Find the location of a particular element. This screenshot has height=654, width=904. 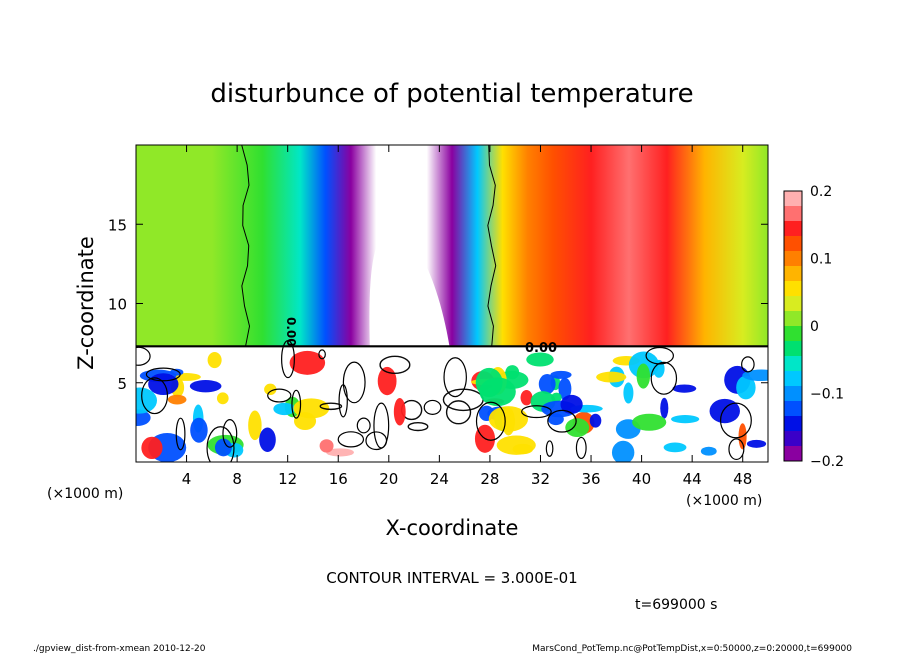

x-tick-label: 24 is located at coordinates (439, 479).